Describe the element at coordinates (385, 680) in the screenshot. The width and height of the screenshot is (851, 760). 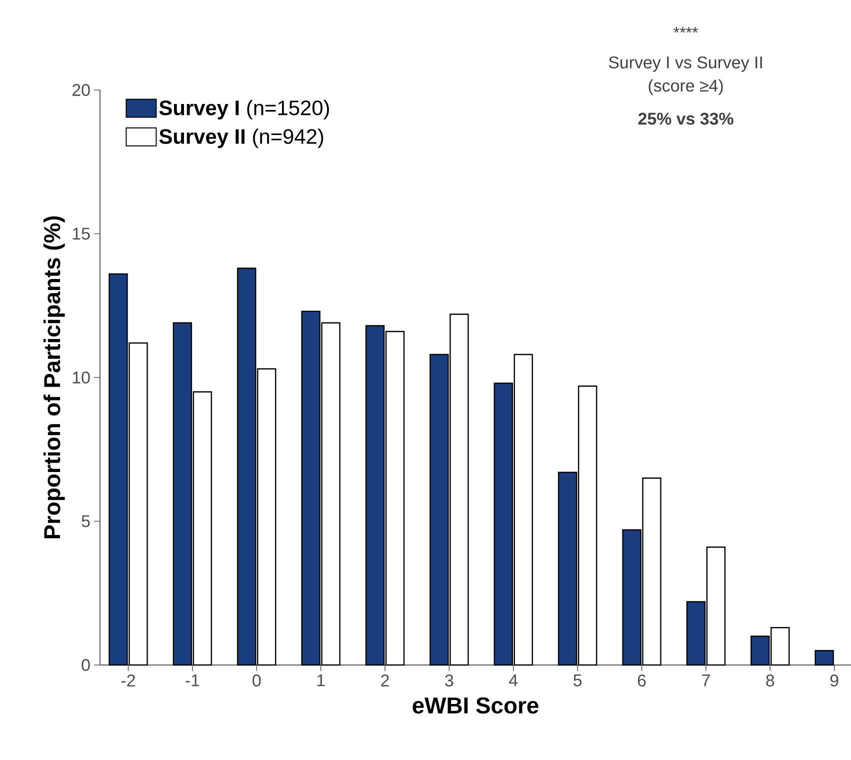
I see `x-tick-label: 2` at that location.